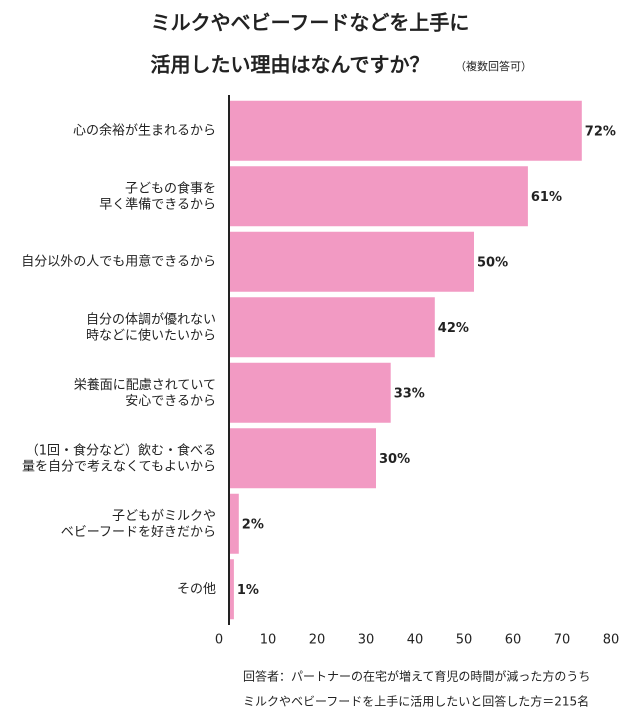 This screenshot has height=721, width=640. I want to click on category-label: その他, so click(196, 589).